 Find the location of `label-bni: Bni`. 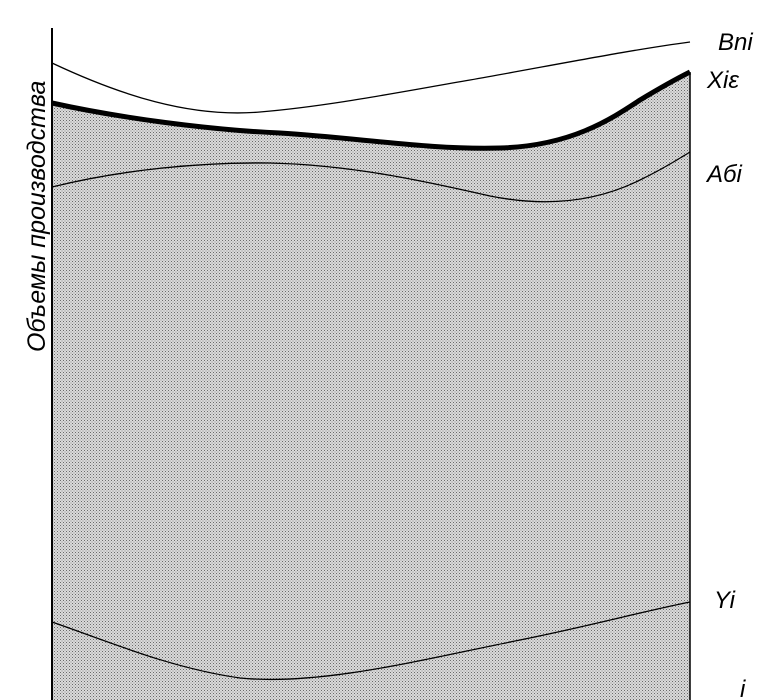

label-bni: Bni is located at coordinates (735, 42).